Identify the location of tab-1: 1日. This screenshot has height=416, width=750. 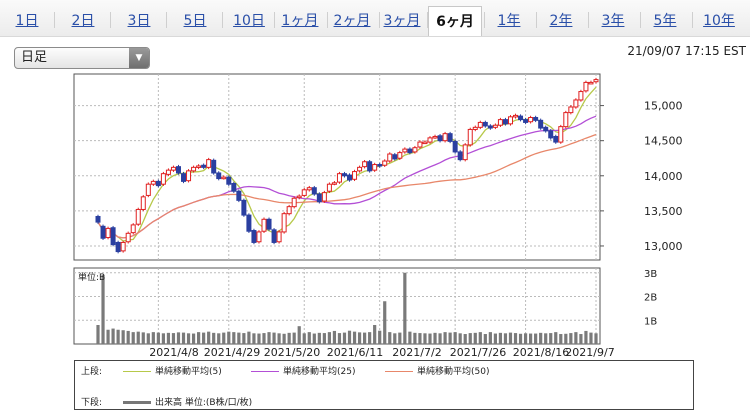
(27, 21).